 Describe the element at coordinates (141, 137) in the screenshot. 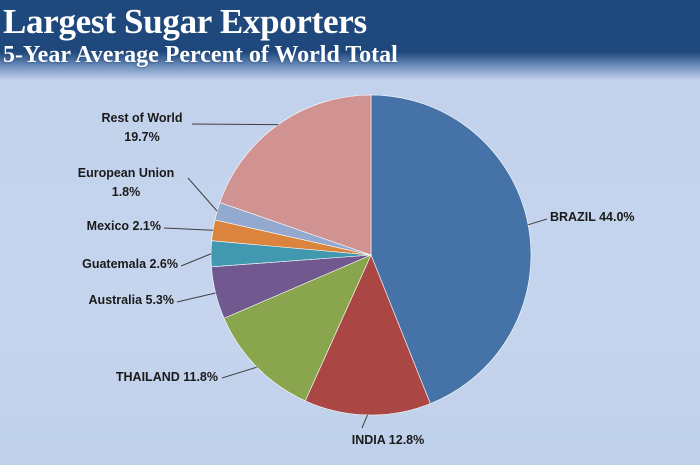

I see `data-label: 19.7%` at that location.